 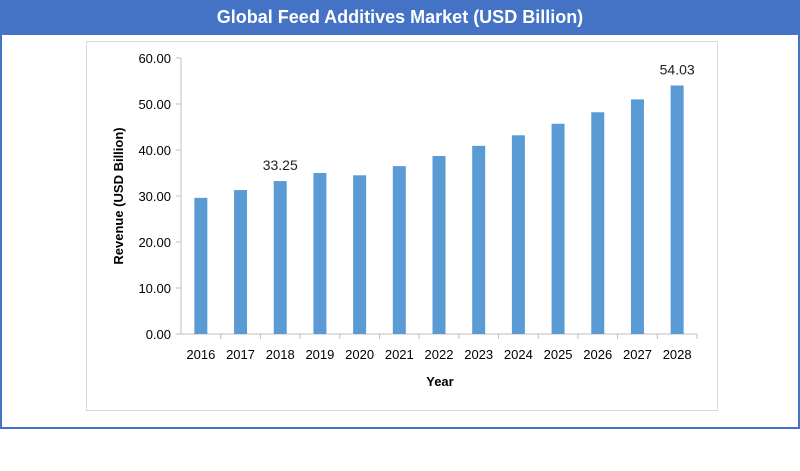 I want to click on data-label: 54.03, so click(x=677, y=69).